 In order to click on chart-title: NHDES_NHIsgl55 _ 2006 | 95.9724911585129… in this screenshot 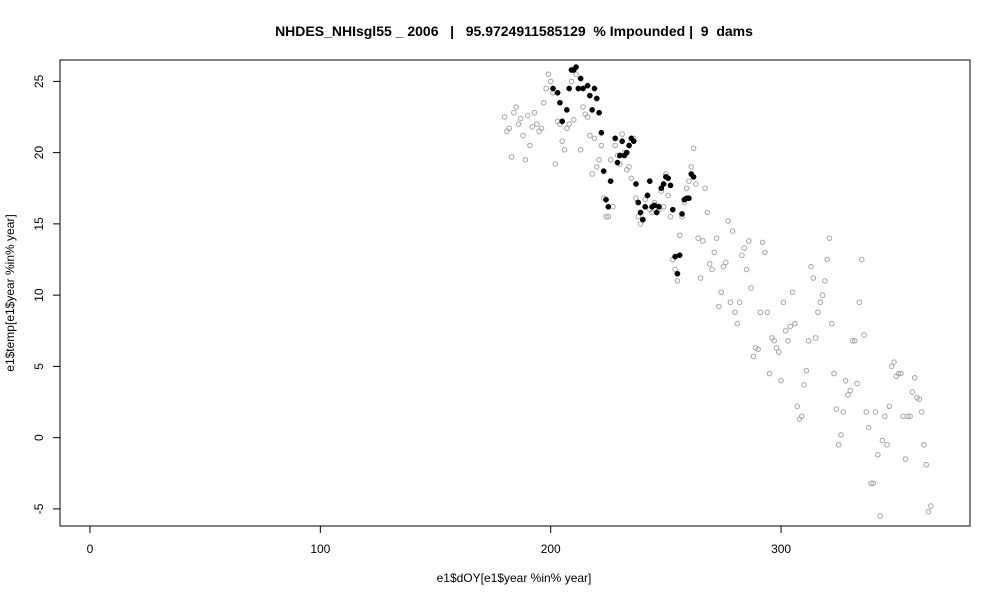, I will do `click(514, 31)`.